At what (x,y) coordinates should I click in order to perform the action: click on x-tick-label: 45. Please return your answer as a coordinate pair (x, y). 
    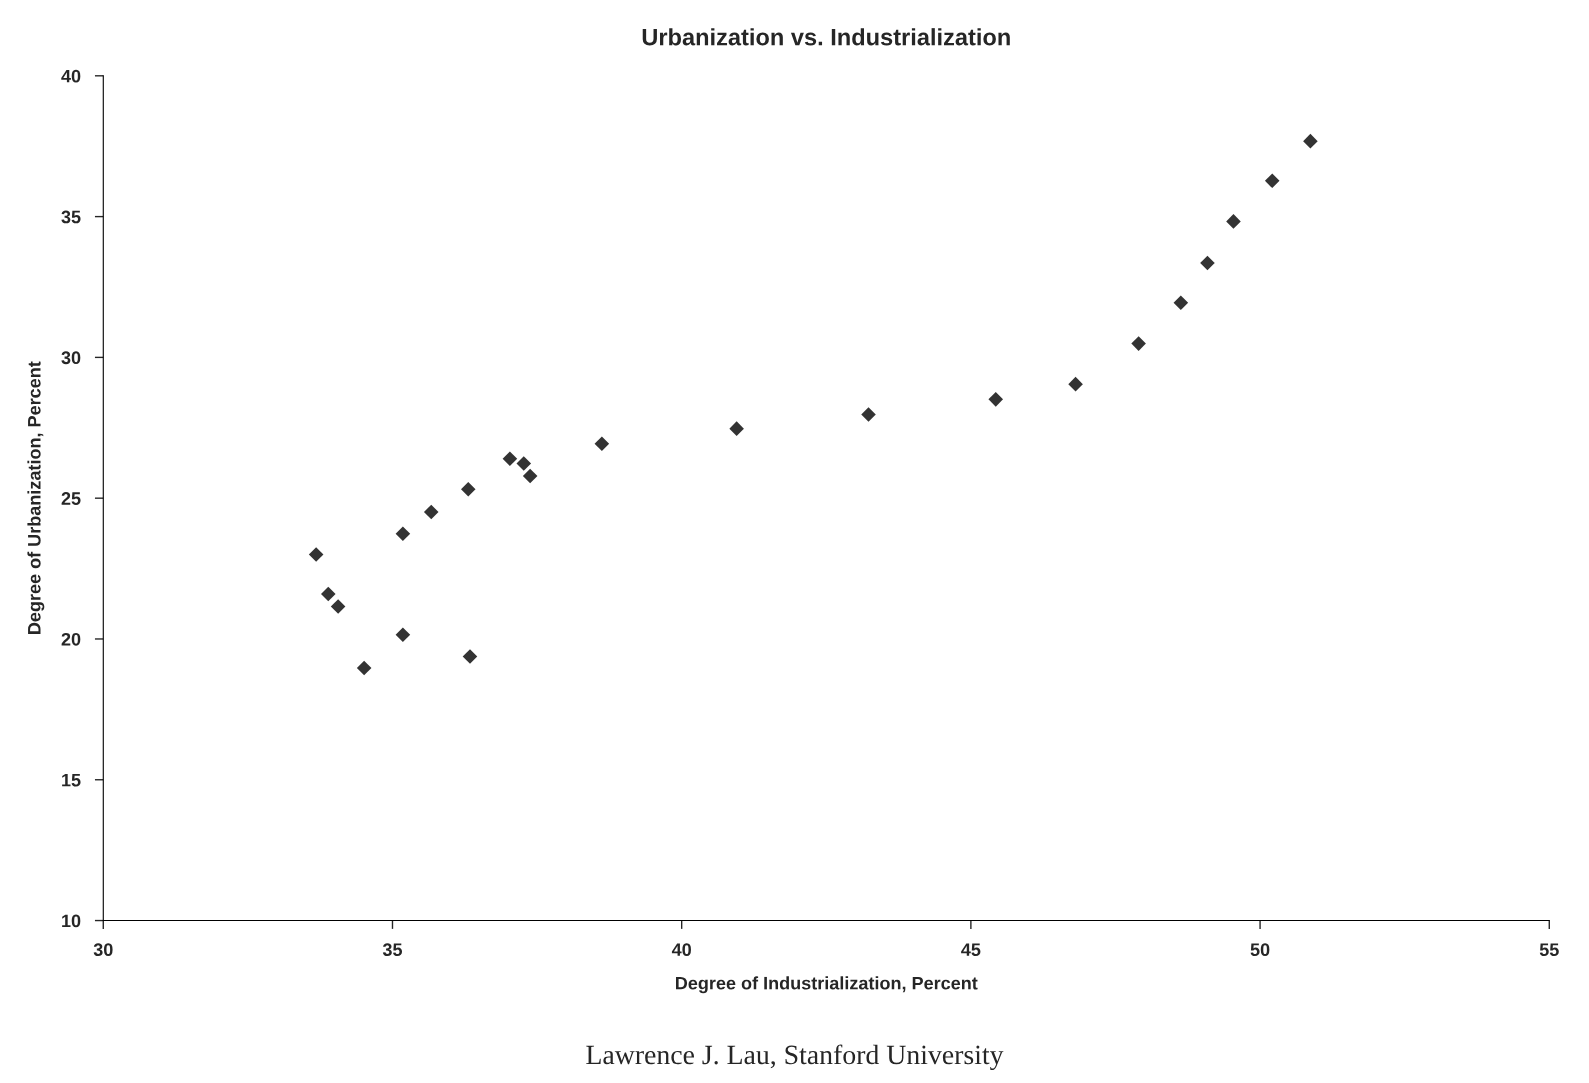
    Looking at the image, I should click on (971, 950).